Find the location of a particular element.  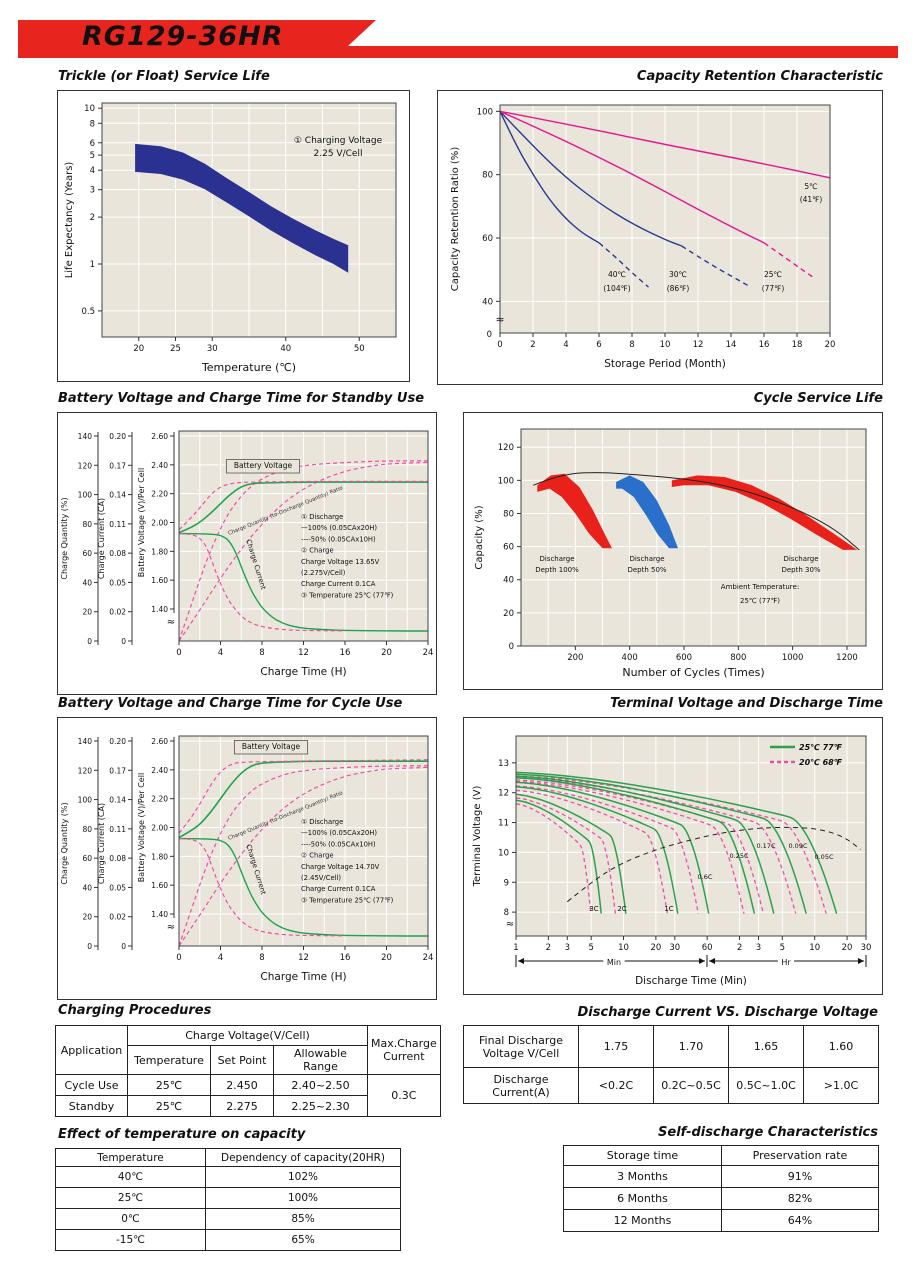

svg-text: Hr is located at coordinates (786, 962).